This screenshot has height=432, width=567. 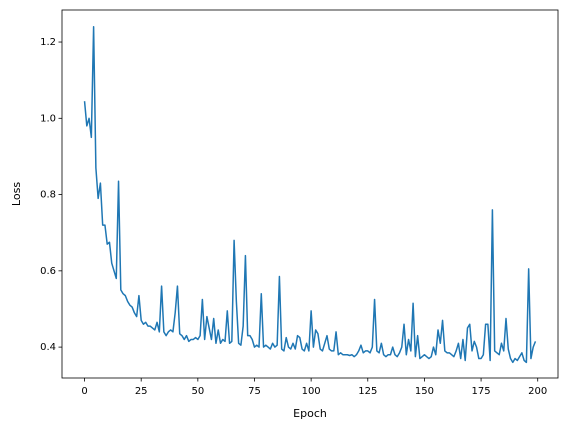 What do you see at coordinates (197, 391) in the screenshot?
I see `x-tick-label: 50` at bounding box center [197, 391].